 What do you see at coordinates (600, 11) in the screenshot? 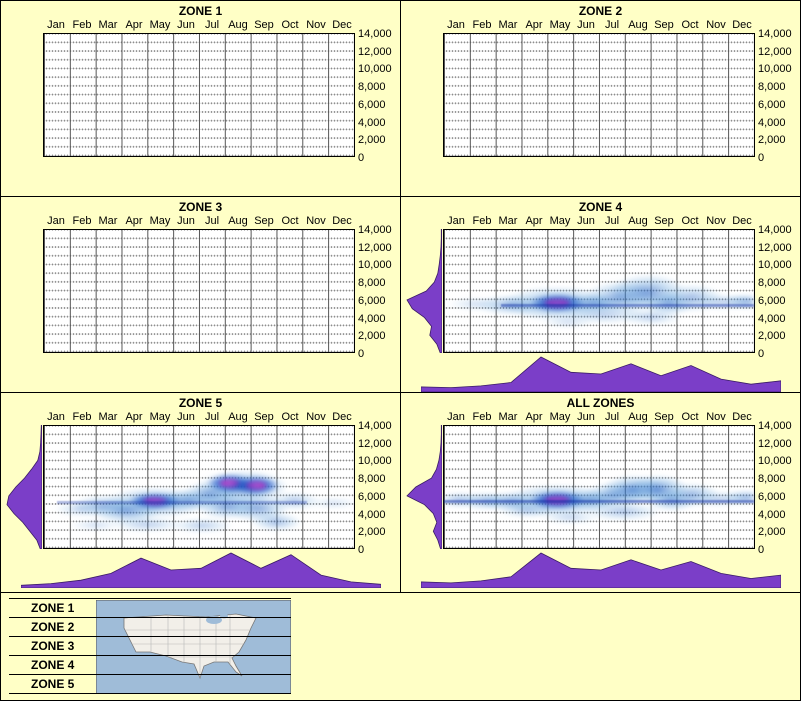
I see `panel-title: ZONE 2` at bounding box center [600, 11].